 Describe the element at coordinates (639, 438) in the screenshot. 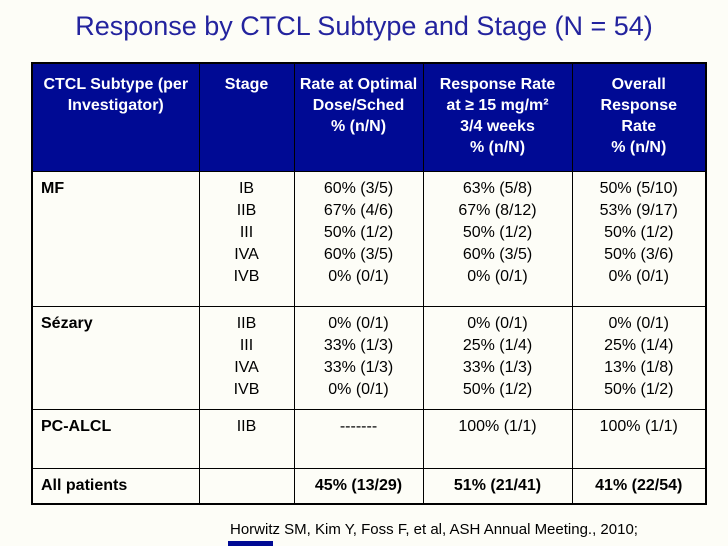

I see `overall-cell: 100% (1/1)` at that location.